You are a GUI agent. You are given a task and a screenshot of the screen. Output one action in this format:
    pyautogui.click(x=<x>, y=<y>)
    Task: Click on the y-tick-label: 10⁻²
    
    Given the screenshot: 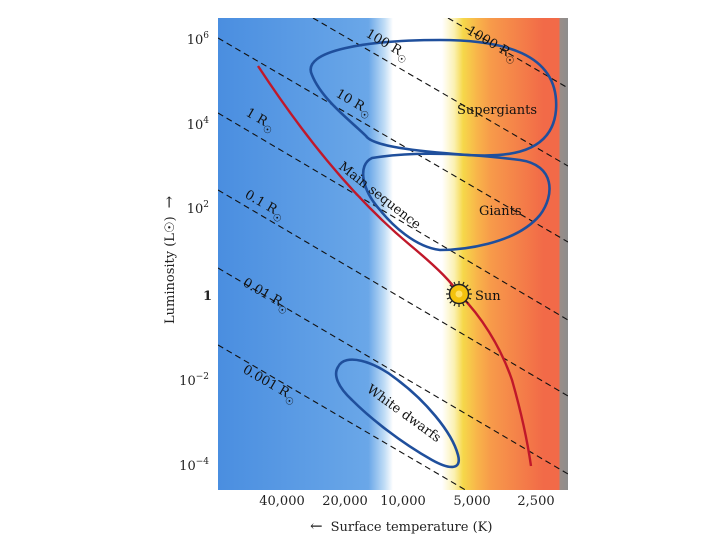 What is the action you would take?
    pyautogui.click(x=194, y=380)
    